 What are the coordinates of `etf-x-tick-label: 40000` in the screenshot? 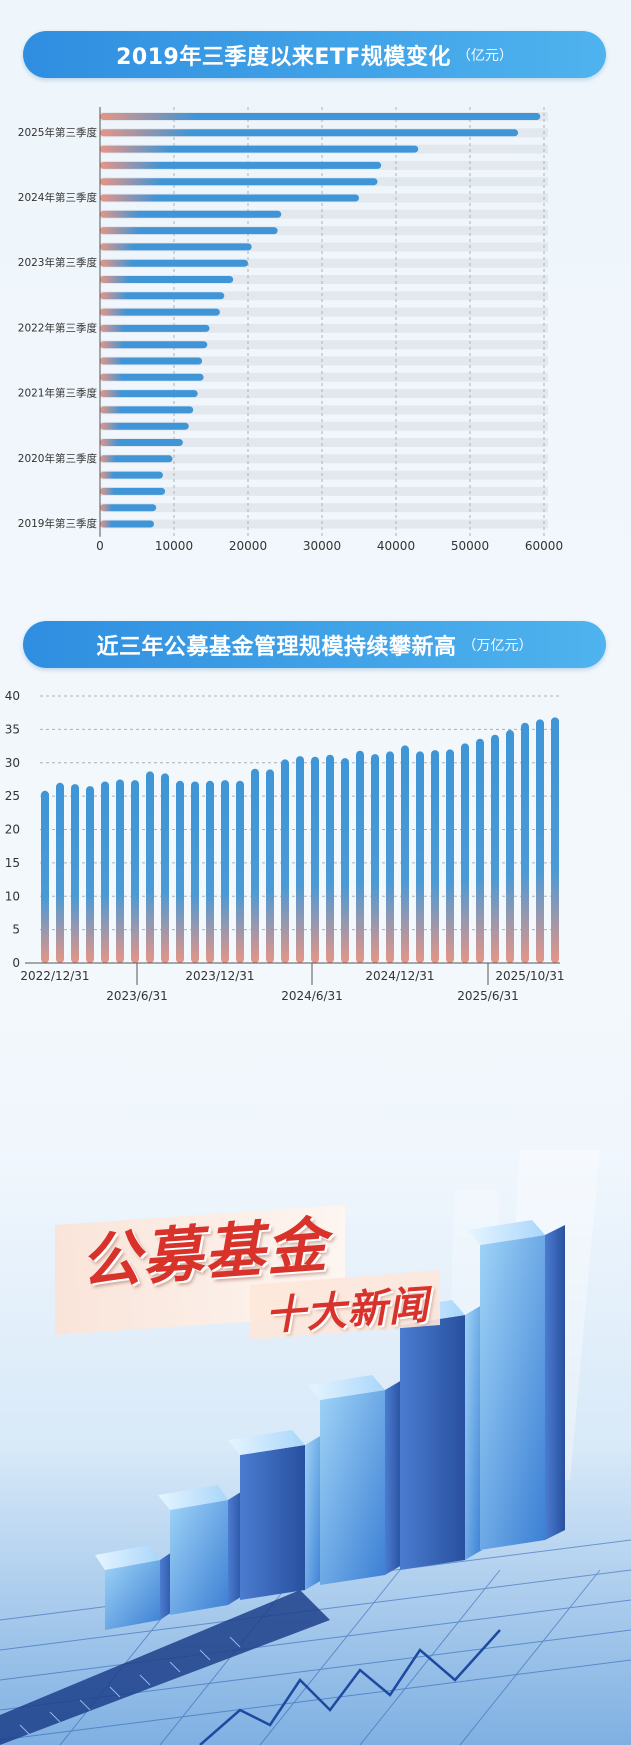 It's located at (396, 546).